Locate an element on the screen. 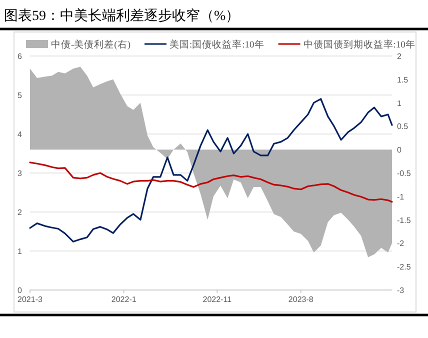  y2-tick-label: -2 is located at coordinates (401, 243).